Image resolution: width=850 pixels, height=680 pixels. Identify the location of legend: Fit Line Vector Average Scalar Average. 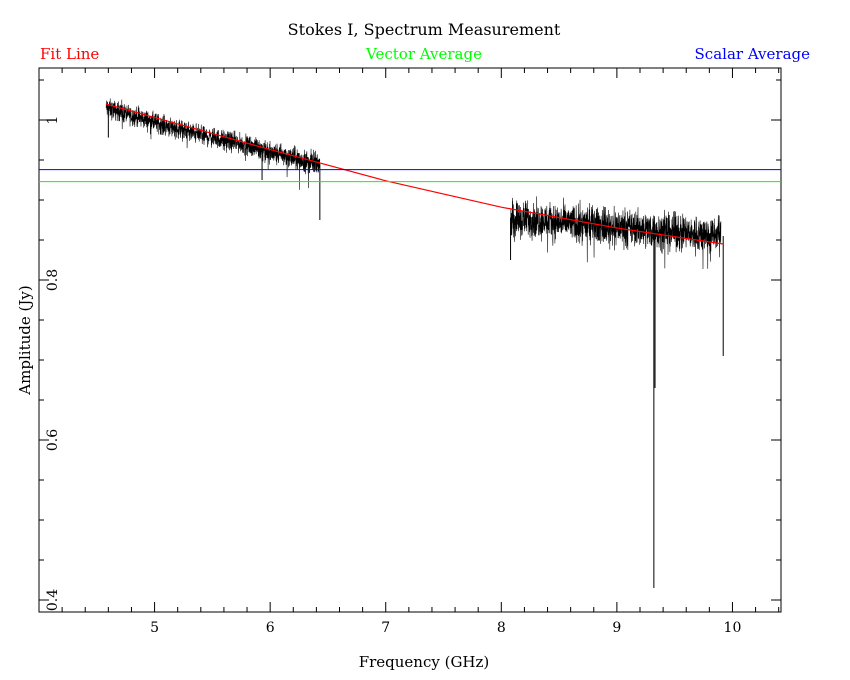
(425, 54).